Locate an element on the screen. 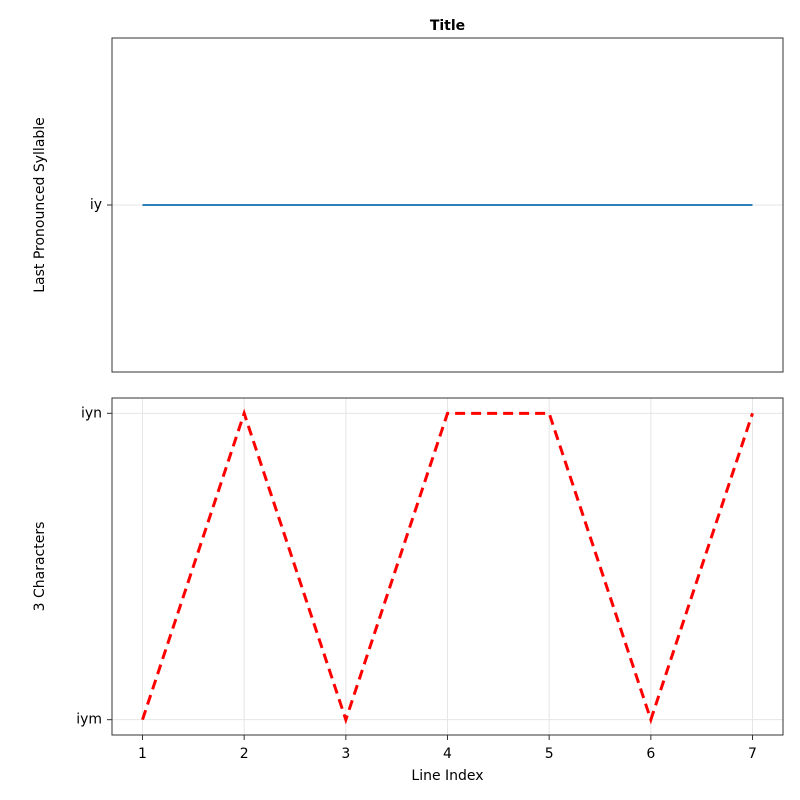  y-tick-label: iy is located at coordinates (96, 205).